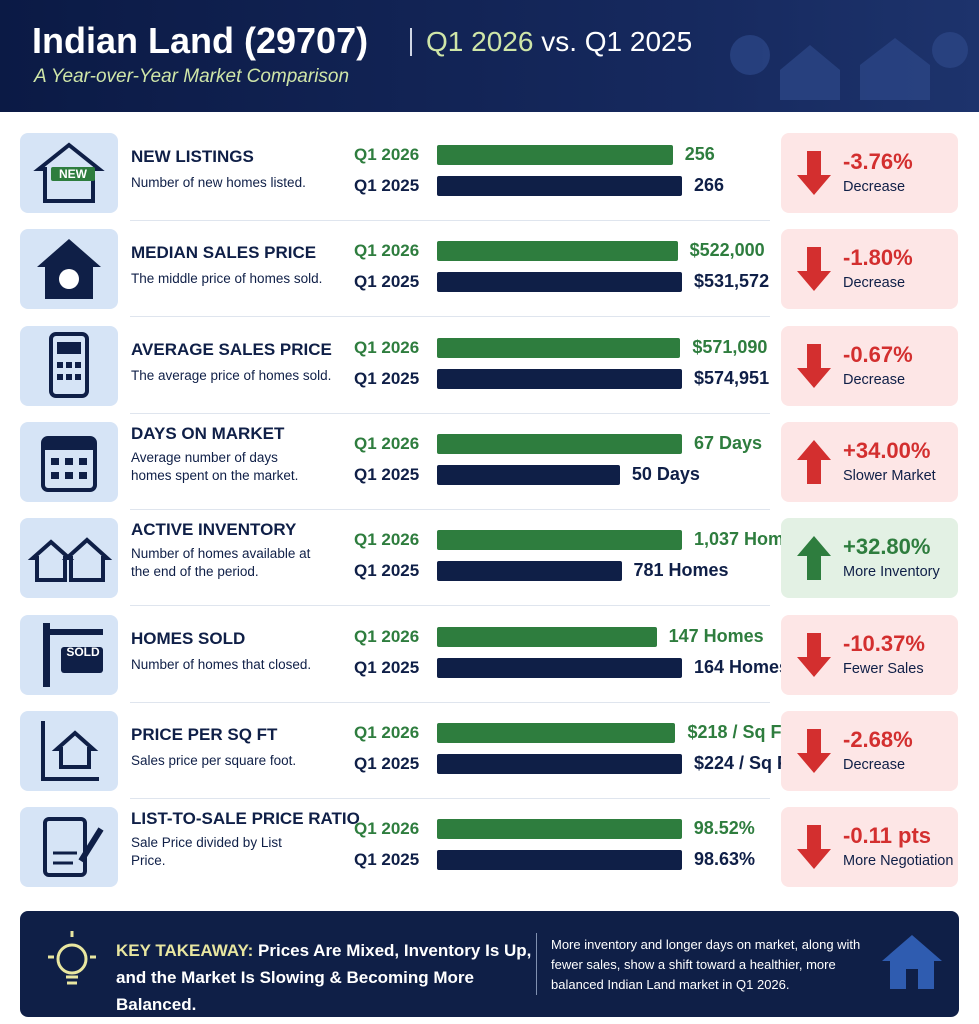 The height and width of the screenshot is (1024, 979). Describe the element at coordinates (200, 40) in the screenshot. I see `title: Indian Land (29707)` at that location.